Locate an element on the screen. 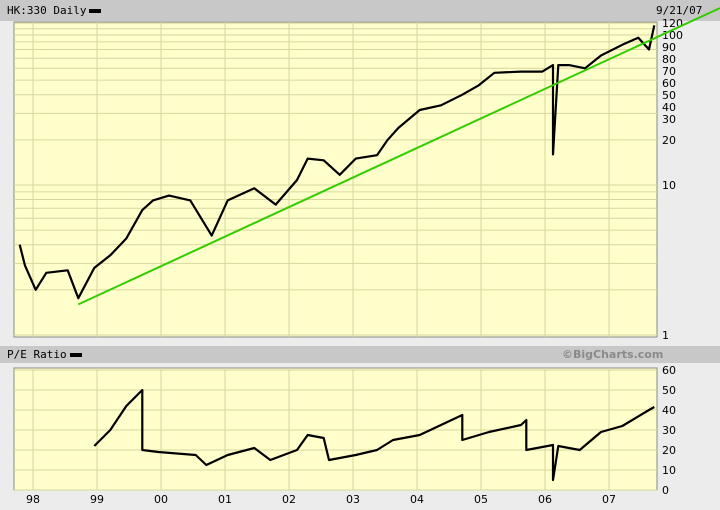 This screenshot has height=510, width=720. x-tick-label: 06 is located at coordinates (545, 499).